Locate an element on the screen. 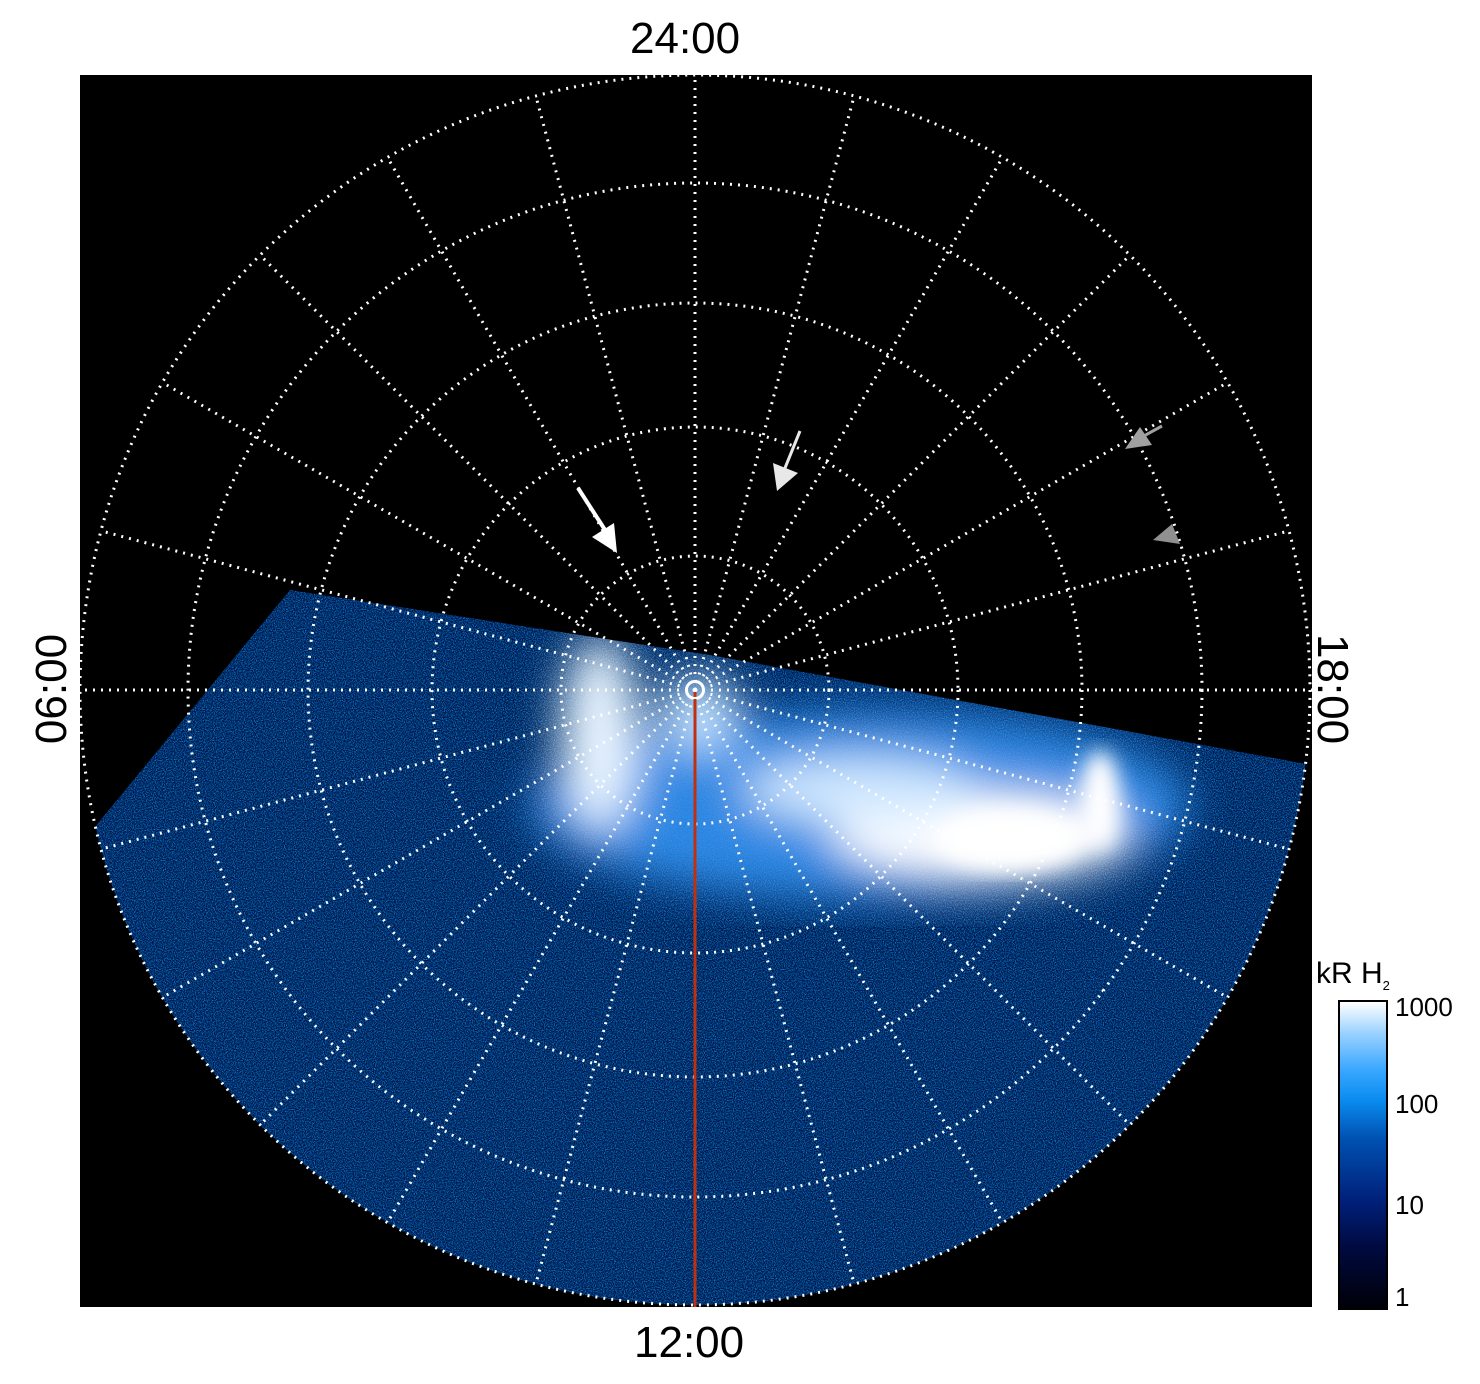 This screenshot has height=1384, width=1480. pole-marker is located at coordinates (695, 690).